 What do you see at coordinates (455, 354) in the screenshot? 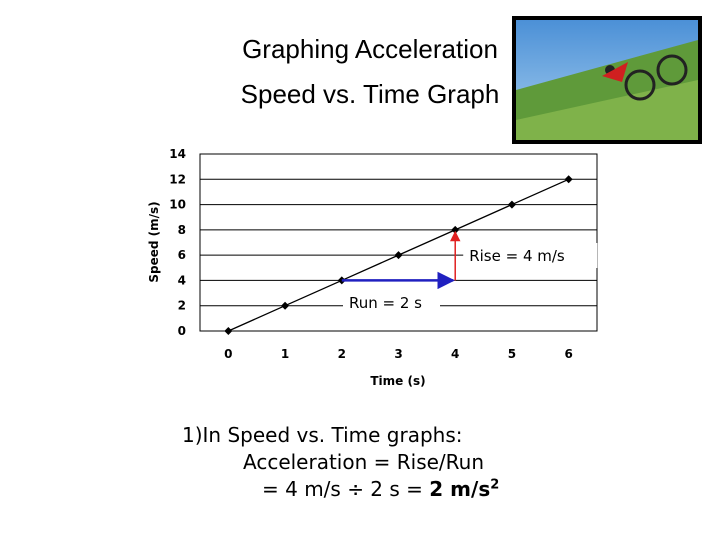
I see `x-tick-label: 4` at bounding box center [455, 354].